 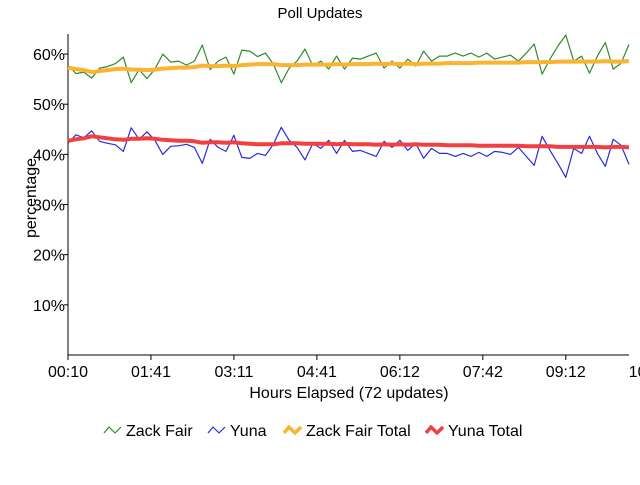 What do you see at coordinates (159, 431) in the screenshot?
I see `legend-zack-fair-label: Zack Fair` at bounding box center [159, 431].